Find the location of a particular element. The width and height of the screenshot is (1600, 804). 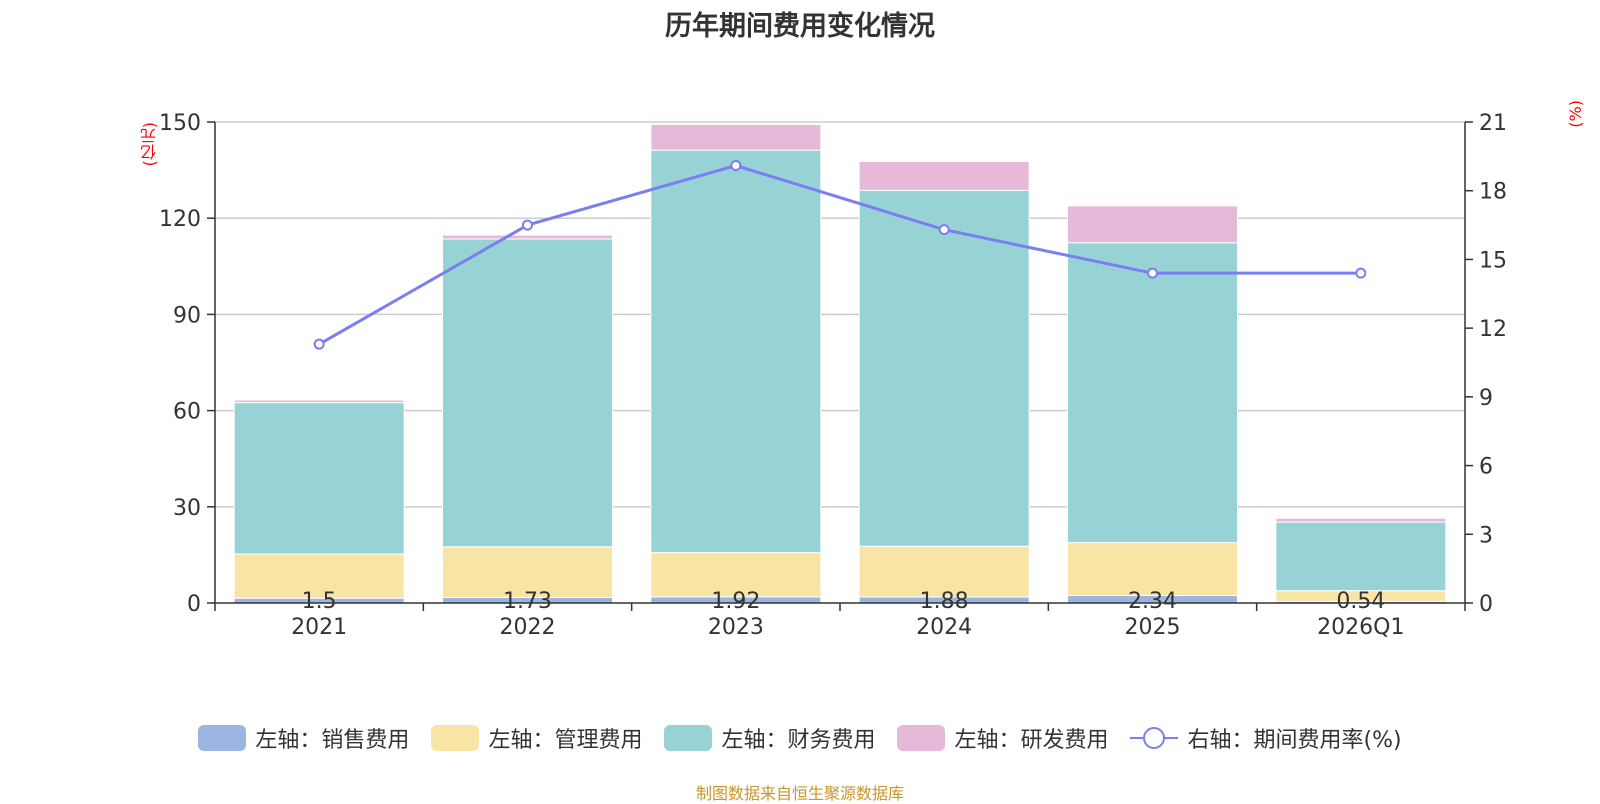

legend-item-rnd: 左轴：研发费用 is located at coordinates (1002, 738).